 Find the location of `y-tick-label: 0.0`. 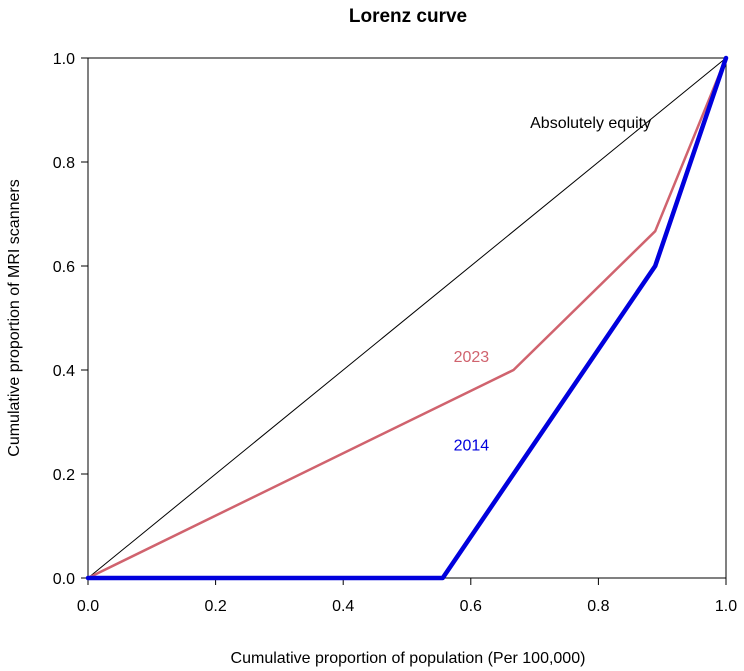

y-tick-label: 0.0 is located at coordinates (64, 579).